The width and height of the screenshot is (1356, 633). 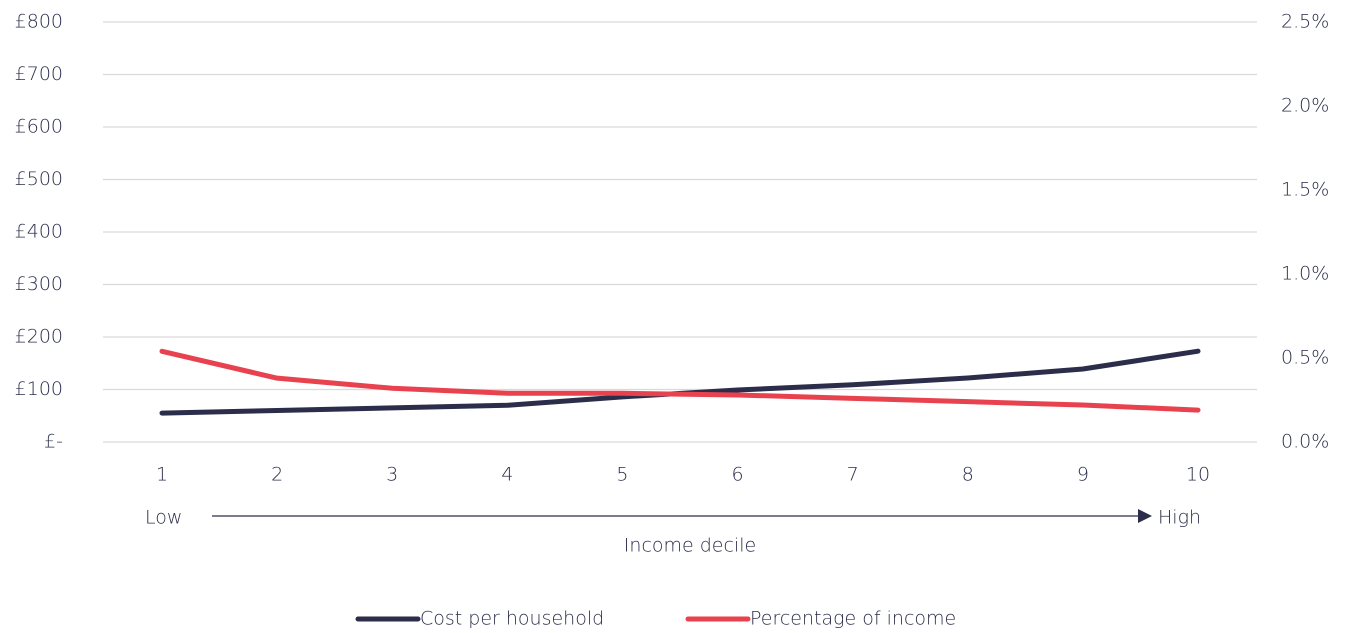 What do you see at coordinates (39, 389) in the screenshot?
I see `y-tick-label: £100` at bounding box center [39, 389].